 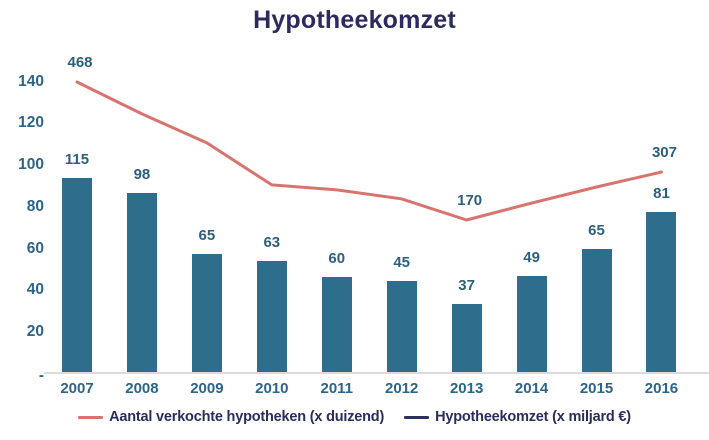 What do you see at coordinates (596, 310) in the screenshot?
I see `bar-2015` at bounding box center [596, 310].